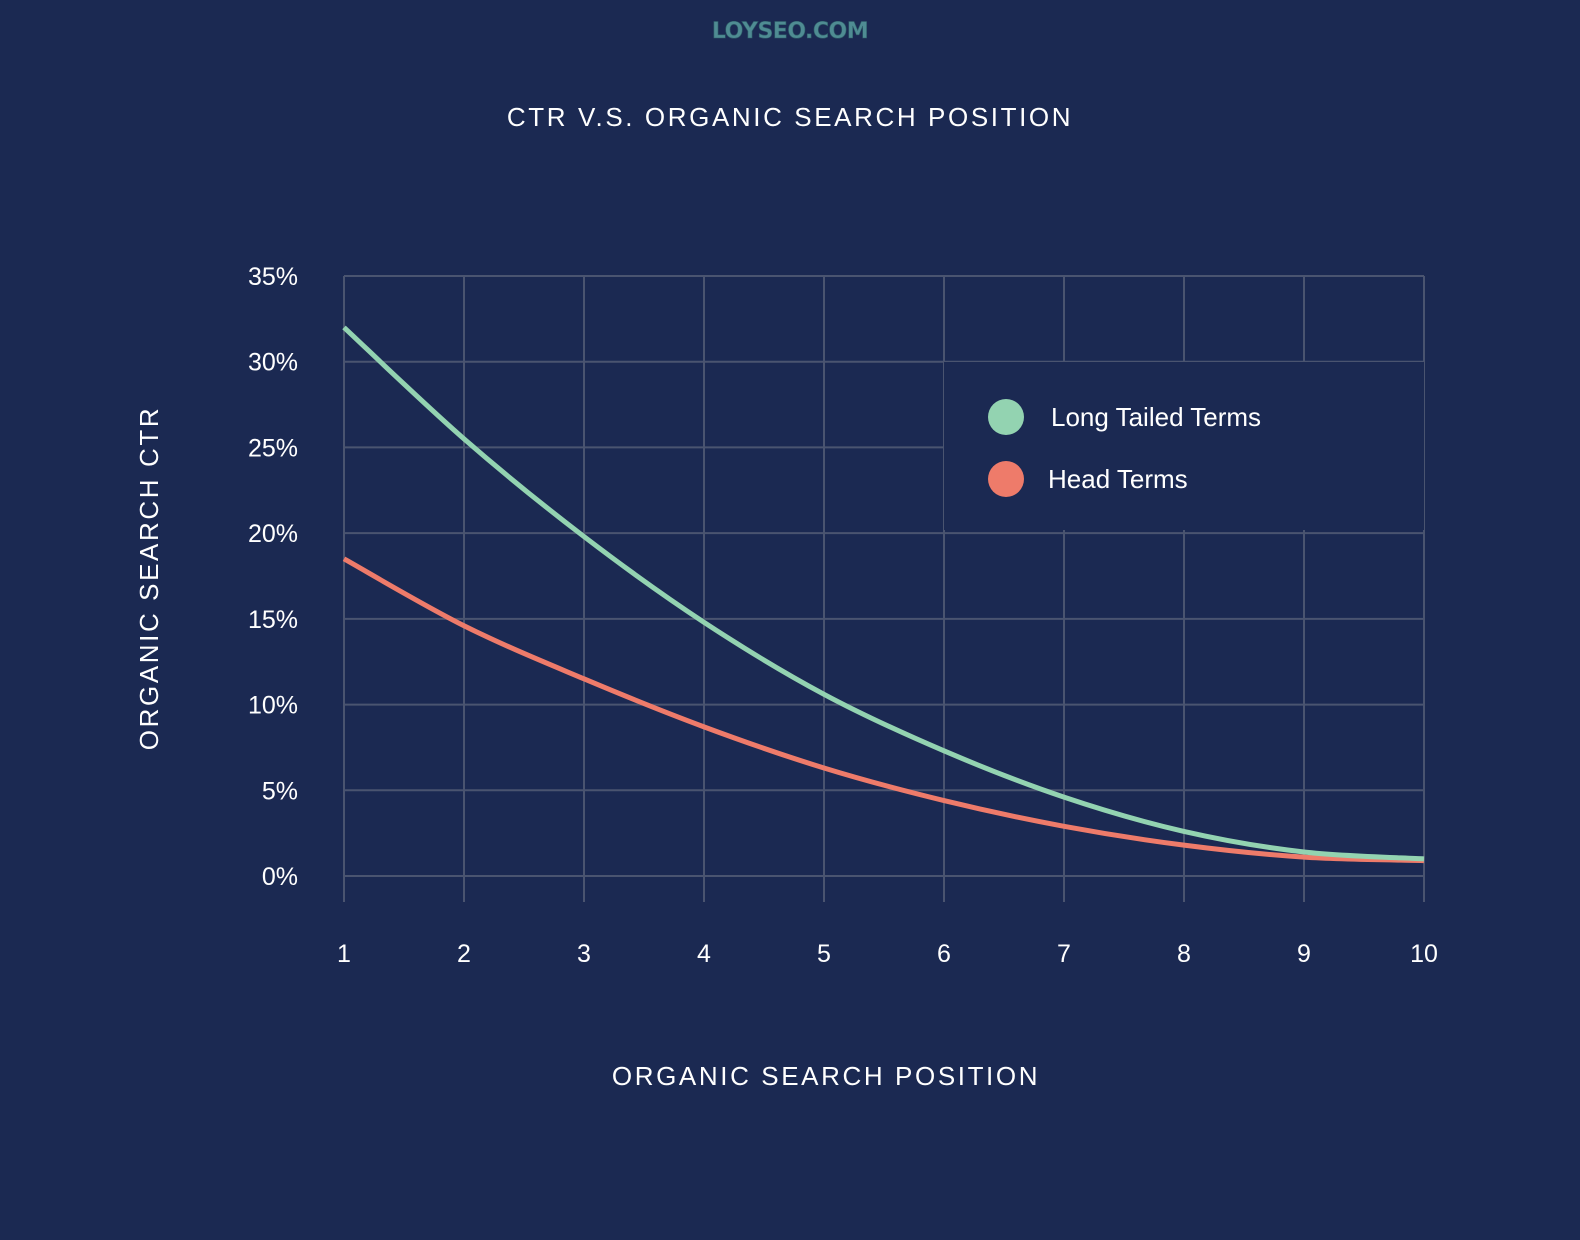 The image size is (1580, 1240). Describe the element at coordinates (149, 578) in the screenshot. I see `y-axis-title: ORGANIC SEARCH CTR` at that location.